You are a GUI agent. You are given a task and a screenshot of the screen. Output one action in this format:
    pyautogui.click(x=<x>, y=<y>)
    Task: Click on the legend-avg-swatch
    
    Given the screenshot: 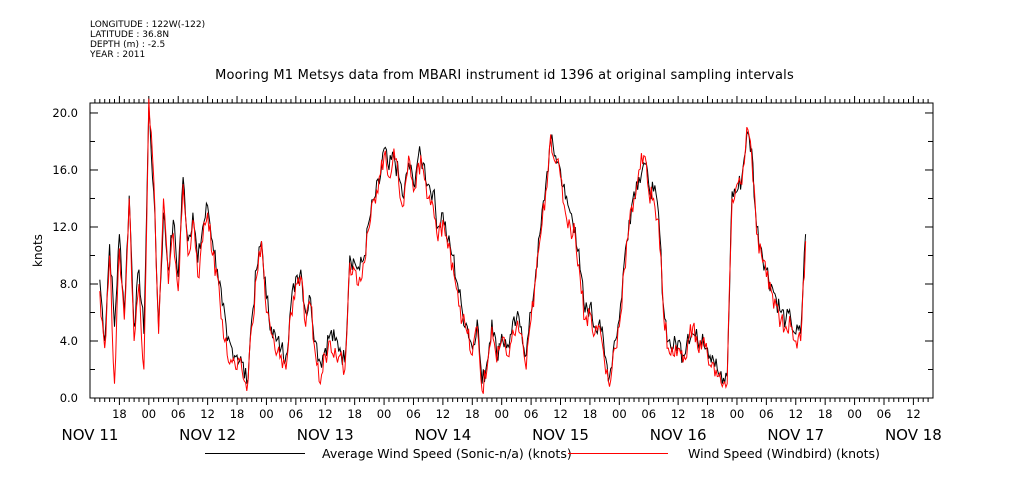 What is the action you would take?
    pyautogui.click(x=255, y=453)
    